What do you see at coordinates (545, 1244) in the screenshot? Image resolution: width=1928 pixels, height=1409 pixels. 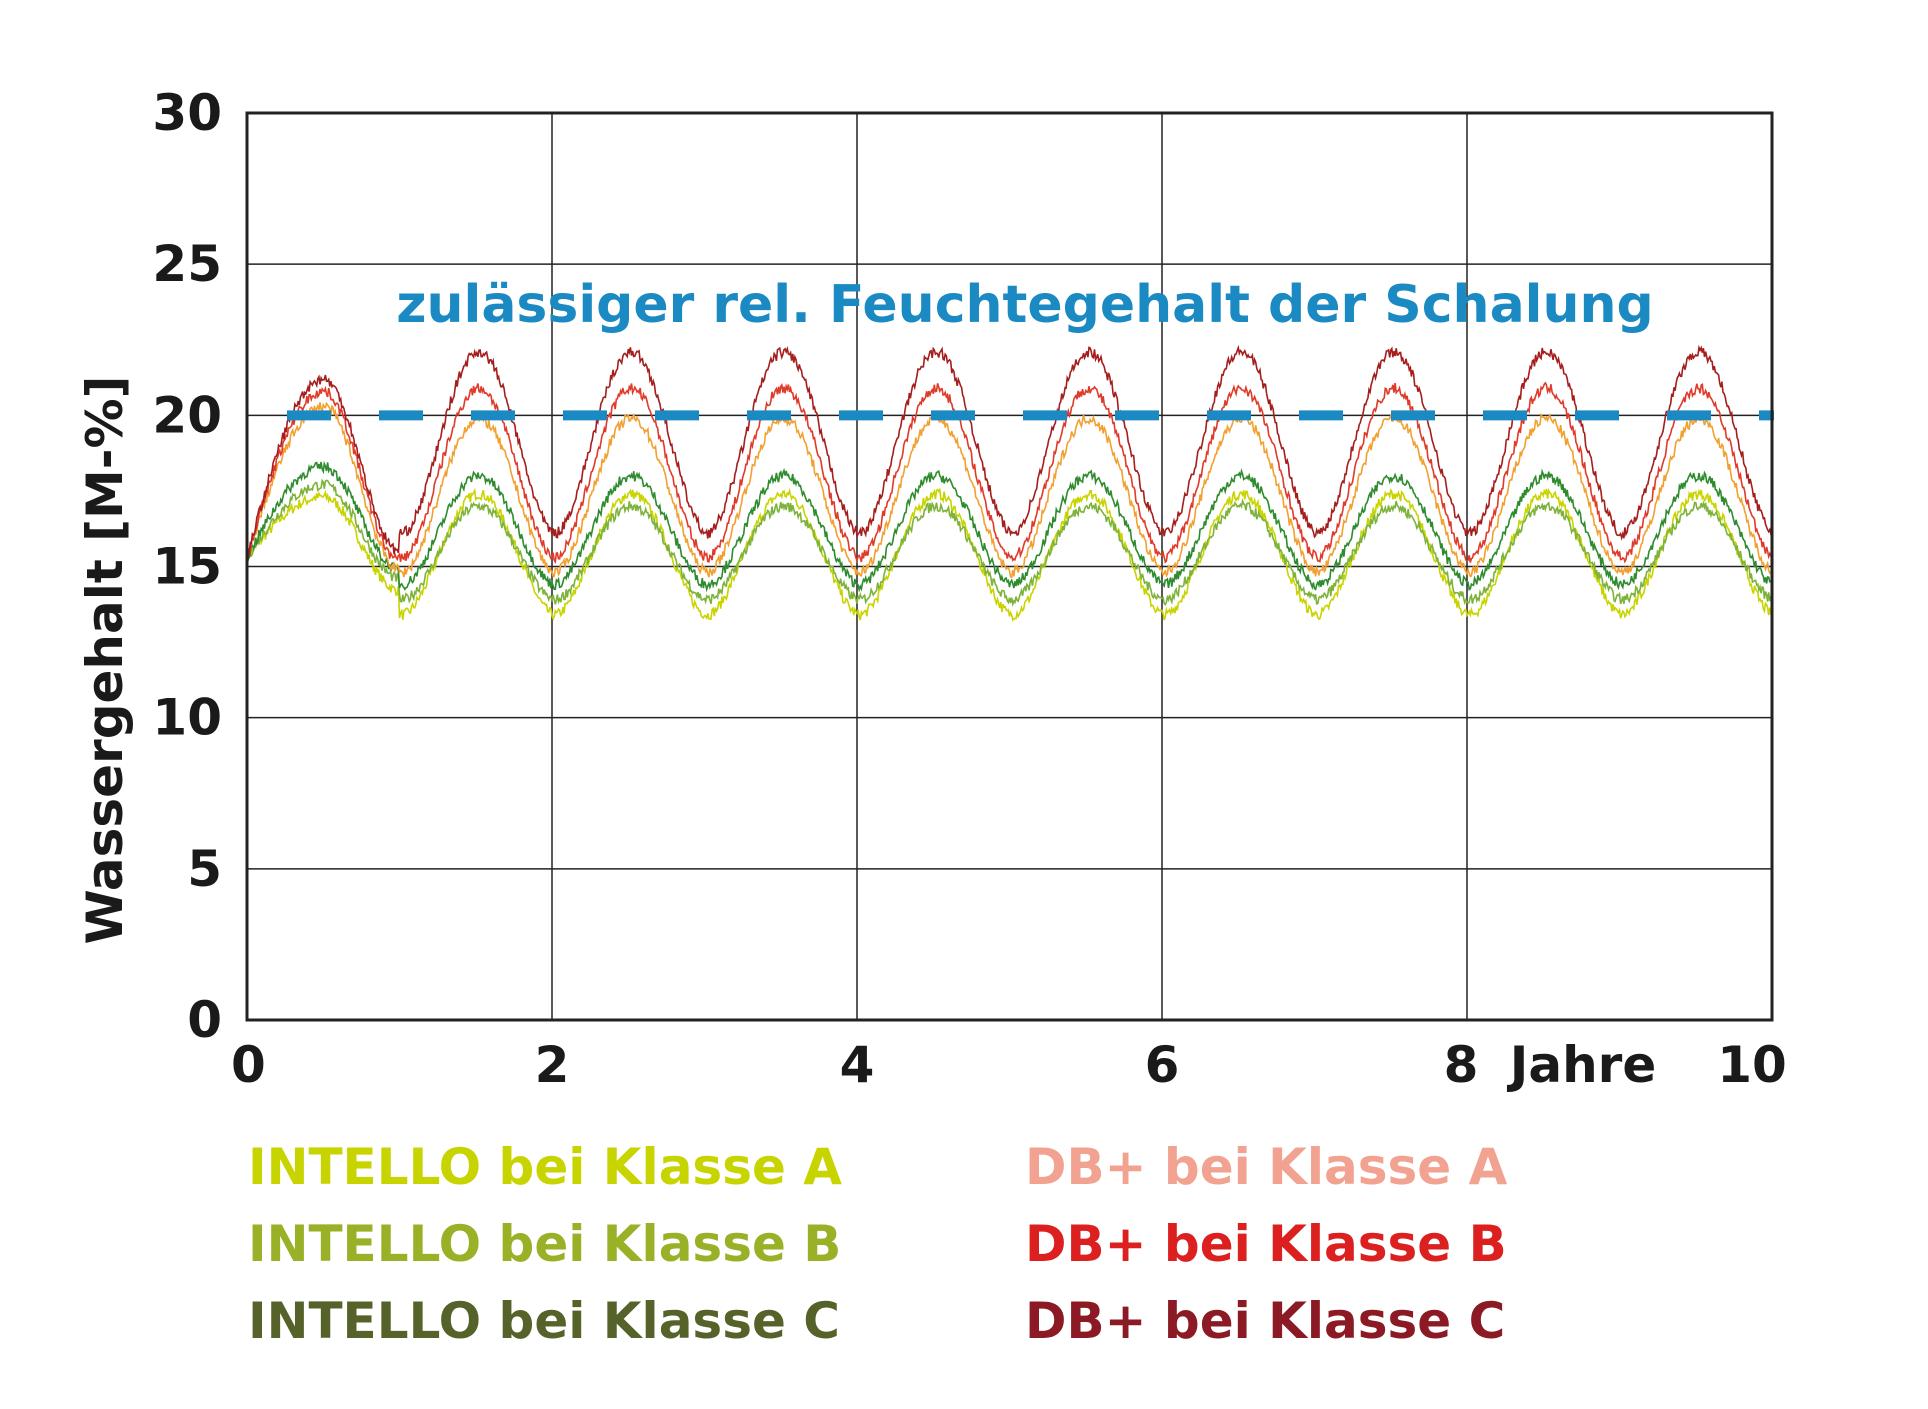 I see `legend-intello-b: INTELLO bei Klasse B` at bounding box center [545, 1244].